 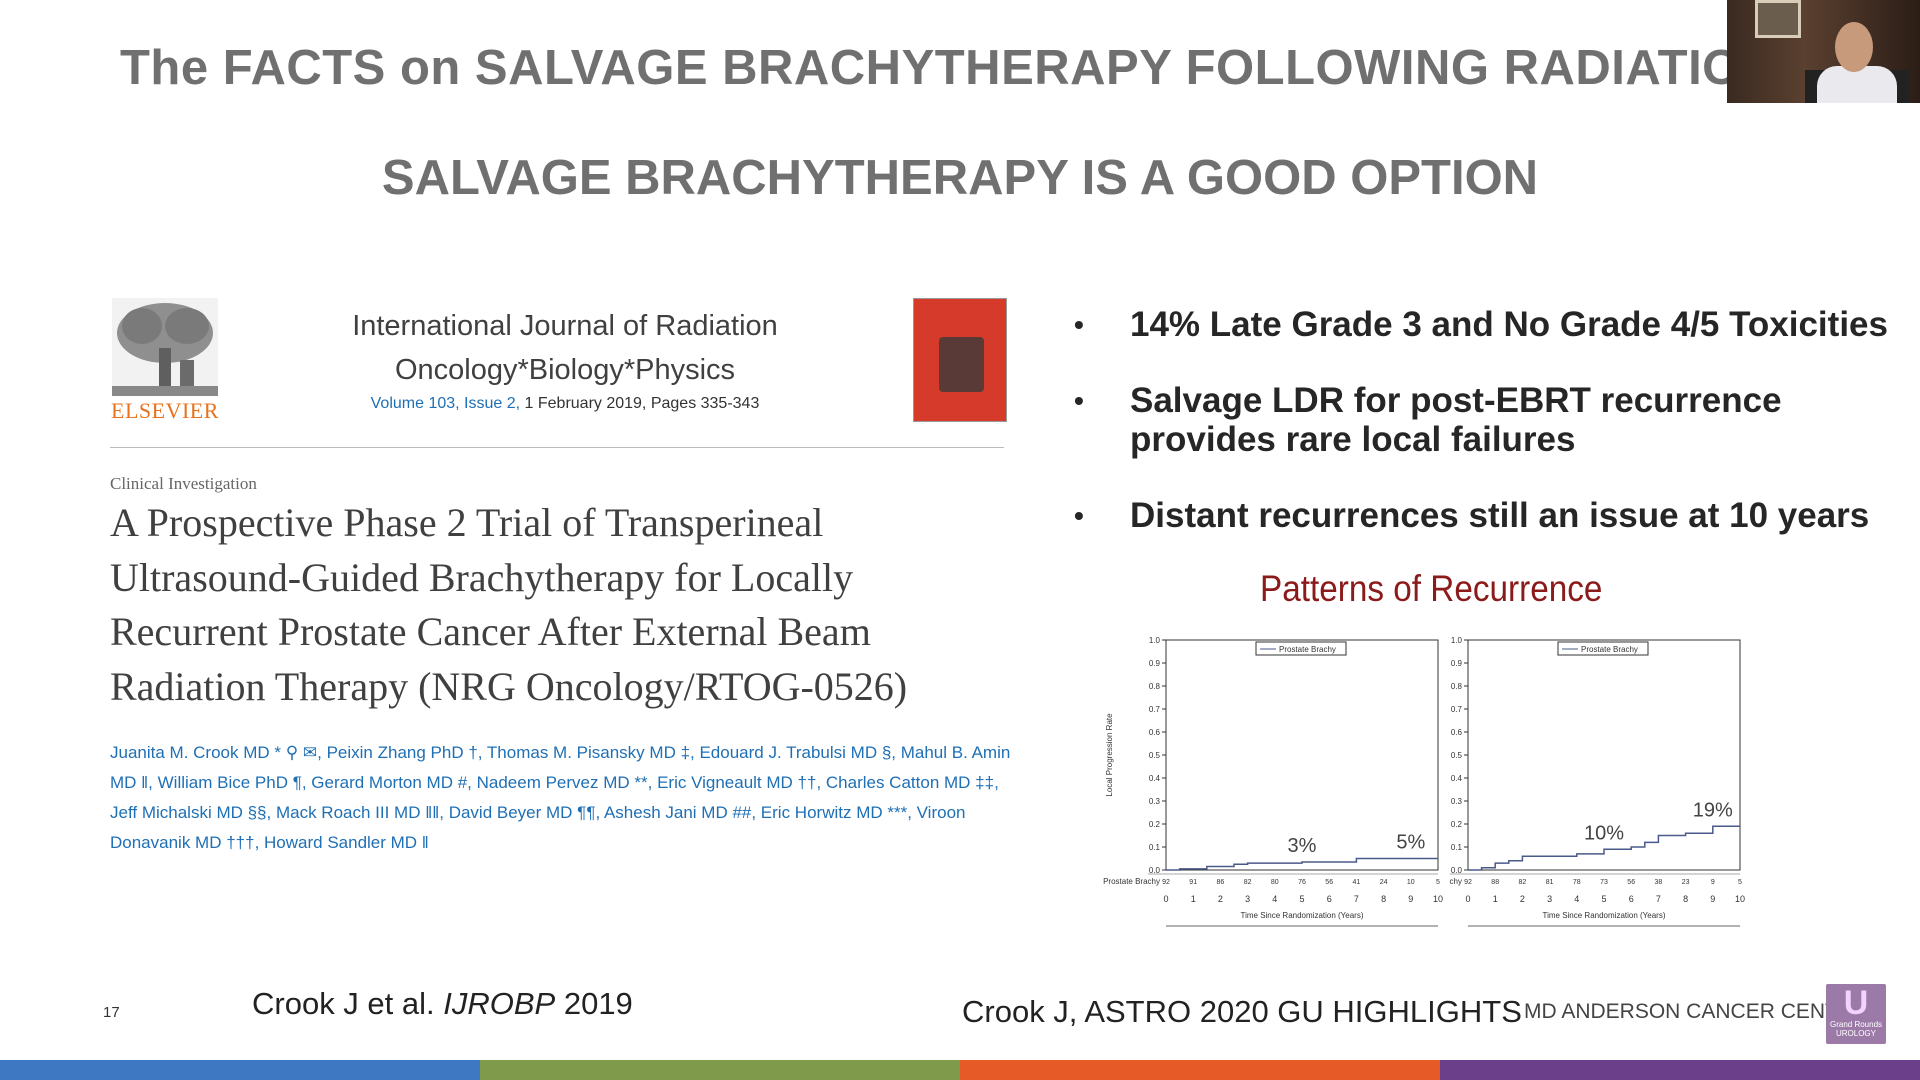 I want to click on journal-line-1: International Journal of Radiation, so click(x=565, y=326).